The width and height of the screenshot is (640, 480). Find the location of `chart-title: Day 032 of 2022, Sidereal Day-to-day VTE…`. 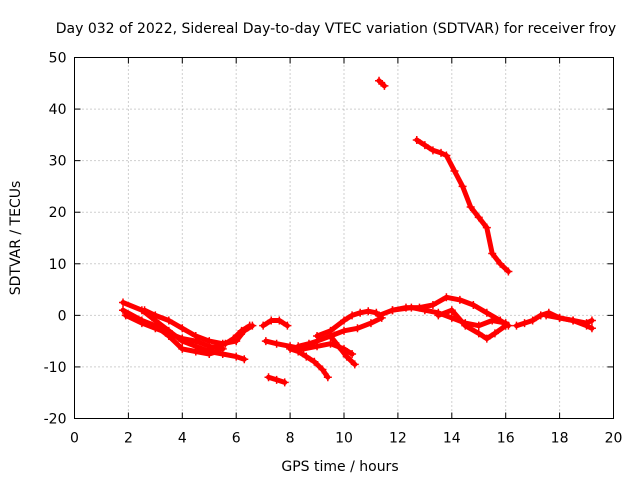

chart-title: Day 032 of 2022, Sidereal Day-to-day VTE… is located at coordinates (336, 29).